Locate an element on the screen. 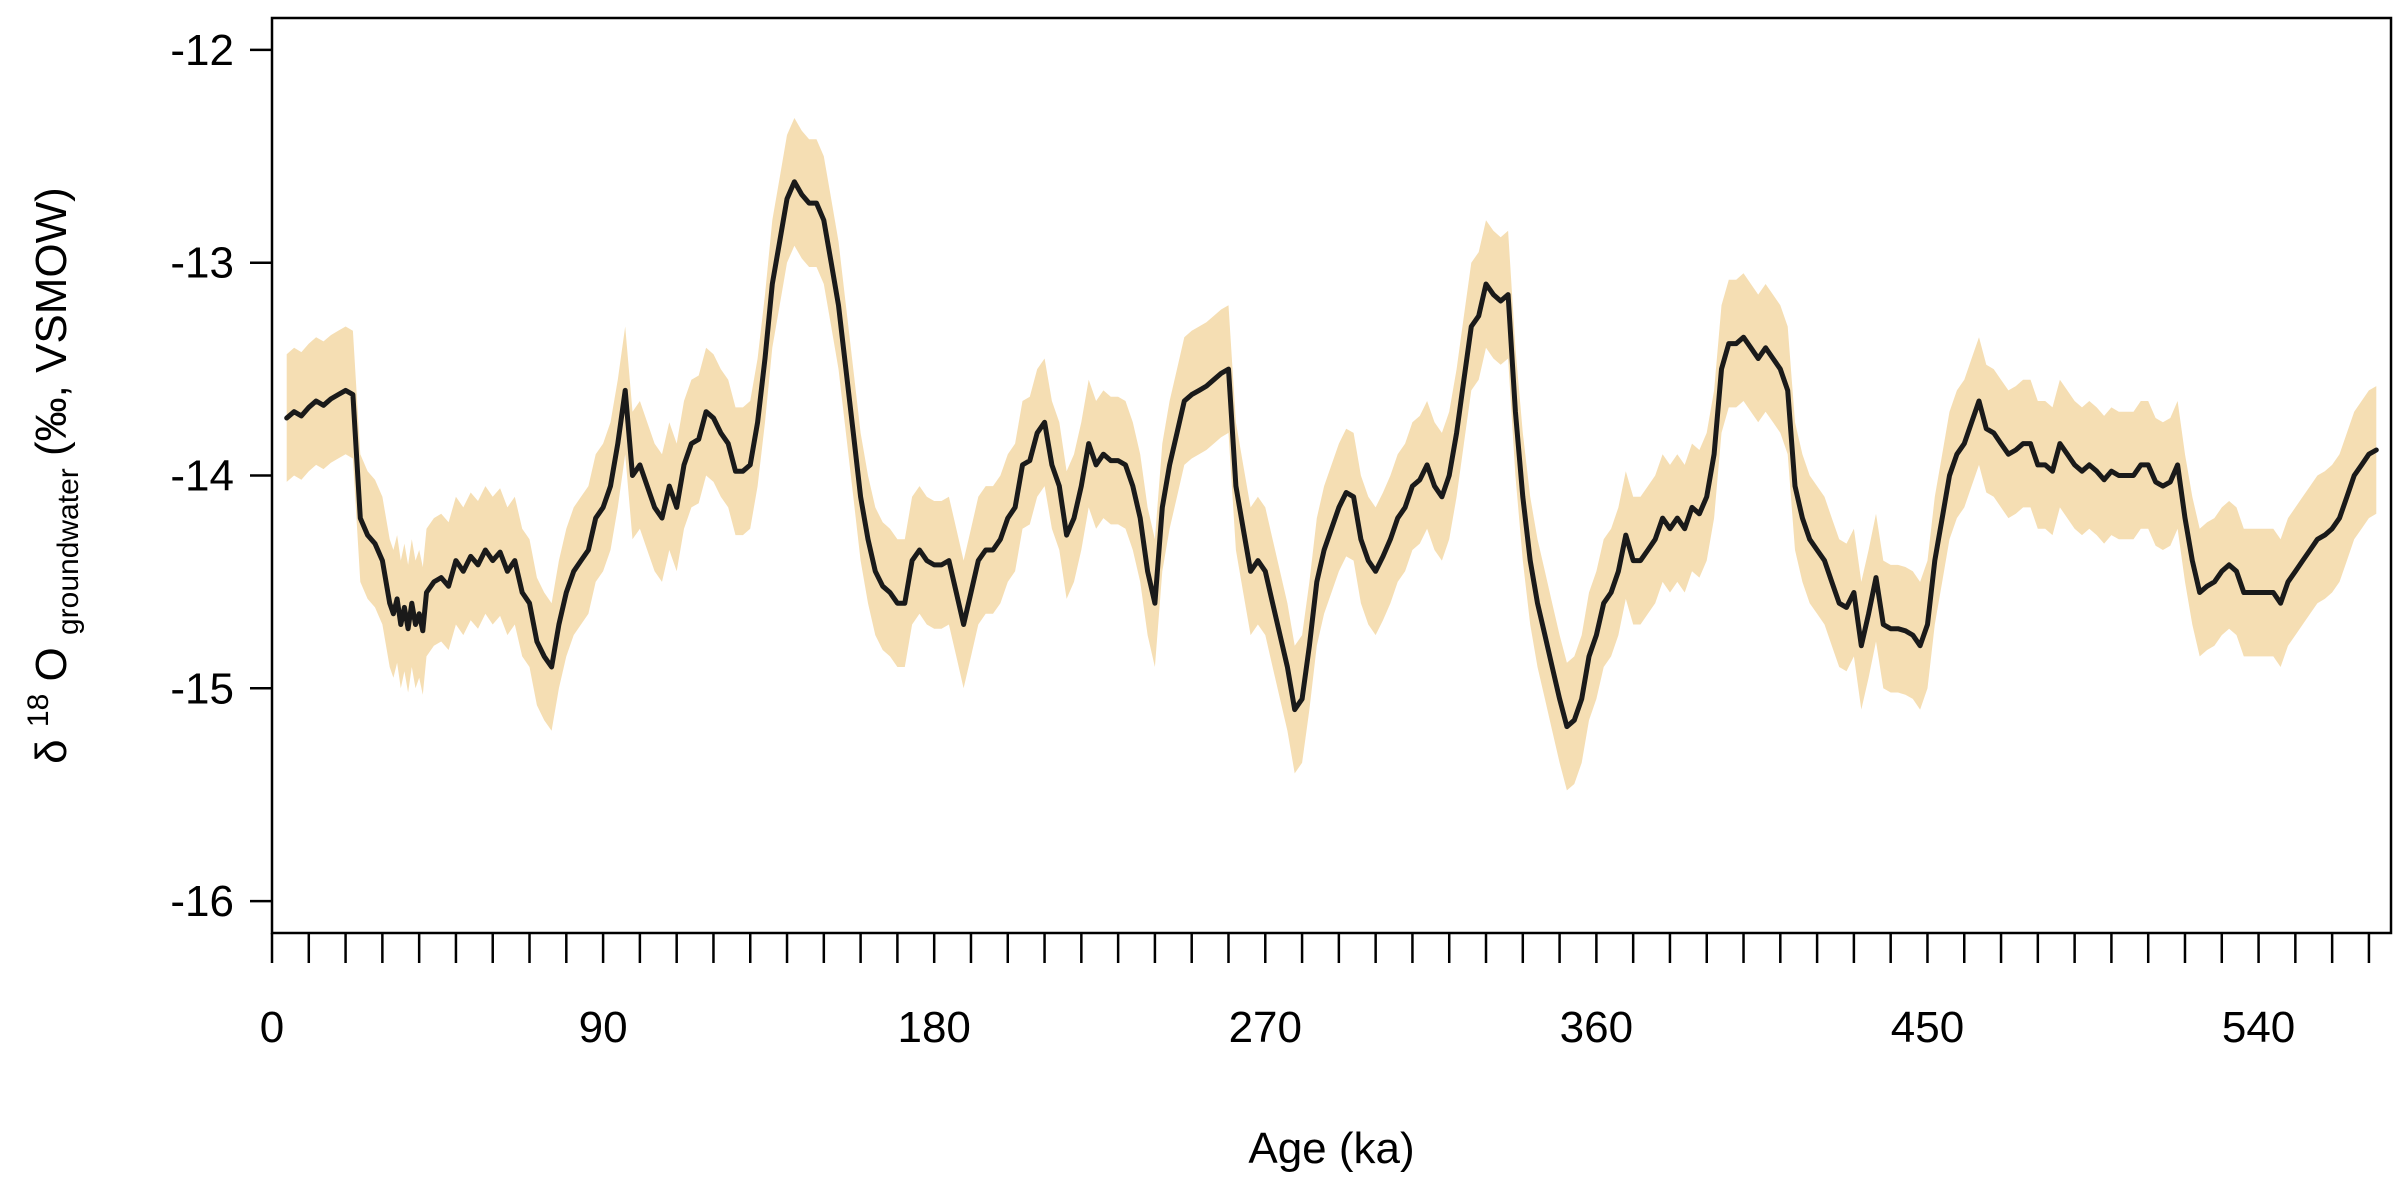  x-tick-label: 270 is located at coordinates (1265, 1027).